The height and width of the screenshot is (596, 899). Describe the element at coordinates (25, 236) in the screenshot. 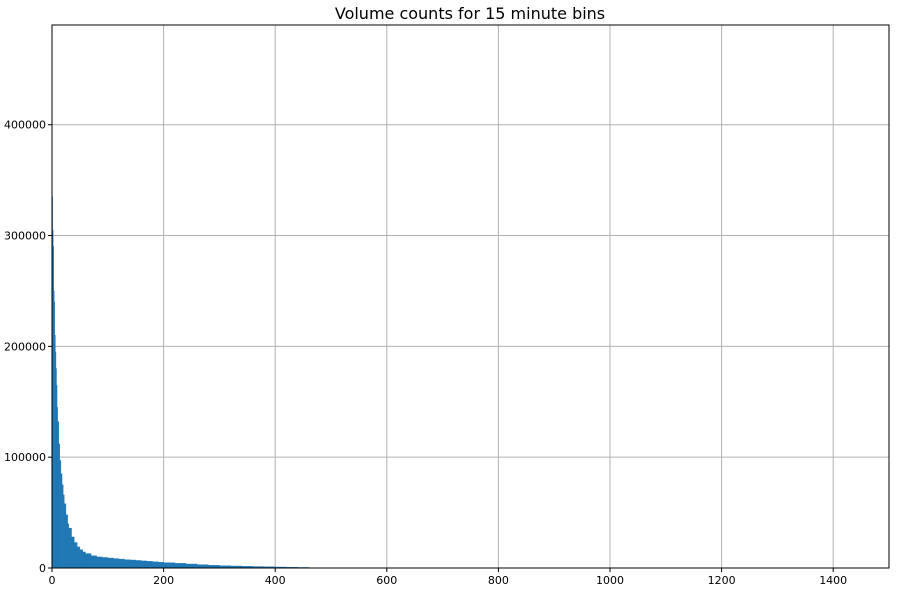

I see `y-tick-label: 300000` at that location.